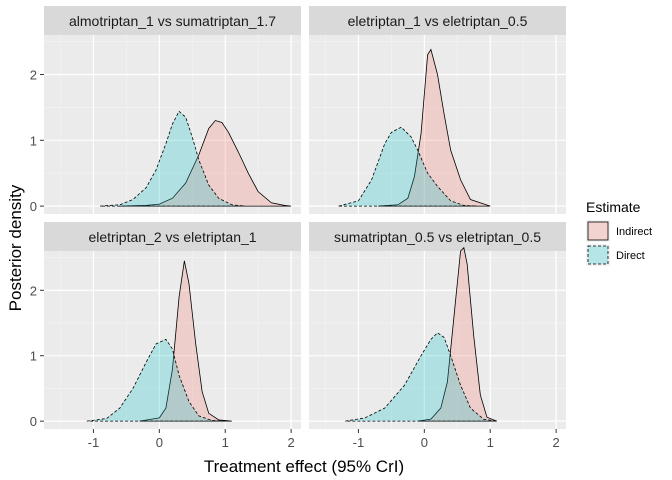 The image size is (672, 480). What do you see at coordinates (613, 207) in the screenshot?
I see `legend-title: Estimate` at bounding box center [613, 207].